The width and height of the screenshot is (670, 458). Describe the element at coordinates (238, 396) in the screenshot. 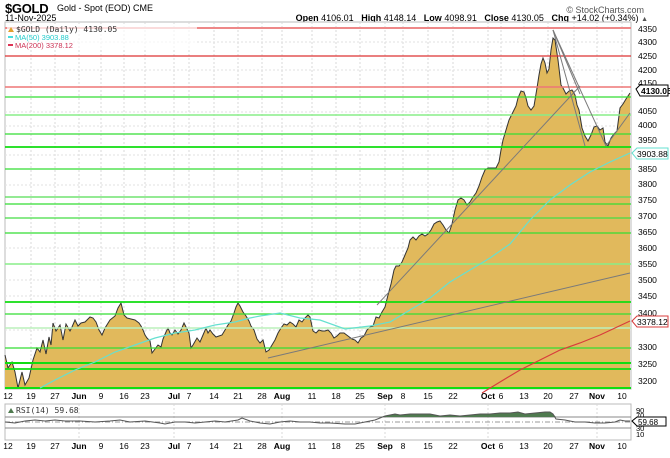

I see `svg-text: 21` at that location.